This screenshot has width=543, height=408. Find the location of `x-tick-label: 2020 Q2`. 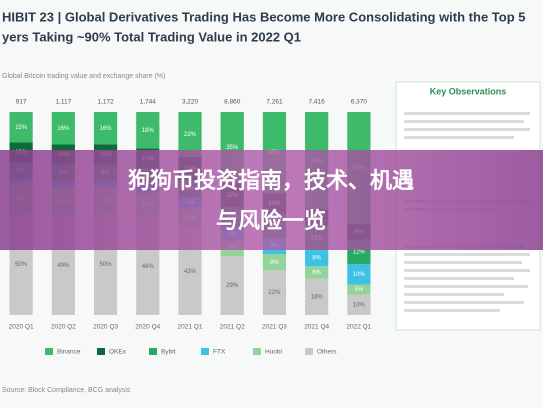

x-tick-label: 2020 Q2 is located at coordinates (63, 327).